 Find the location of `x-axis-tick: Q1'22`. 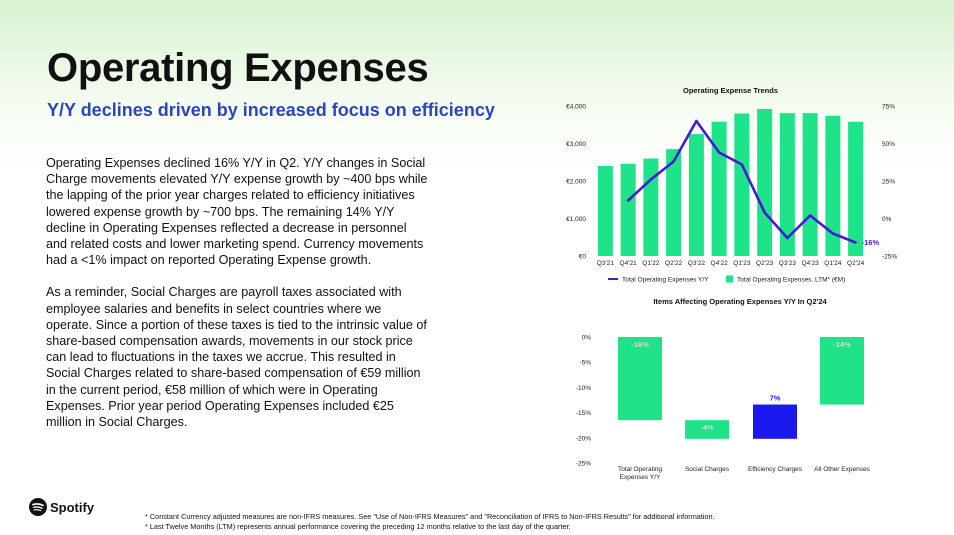

x-axis-tick: Q1'22 is located at coordinates (651, 263).